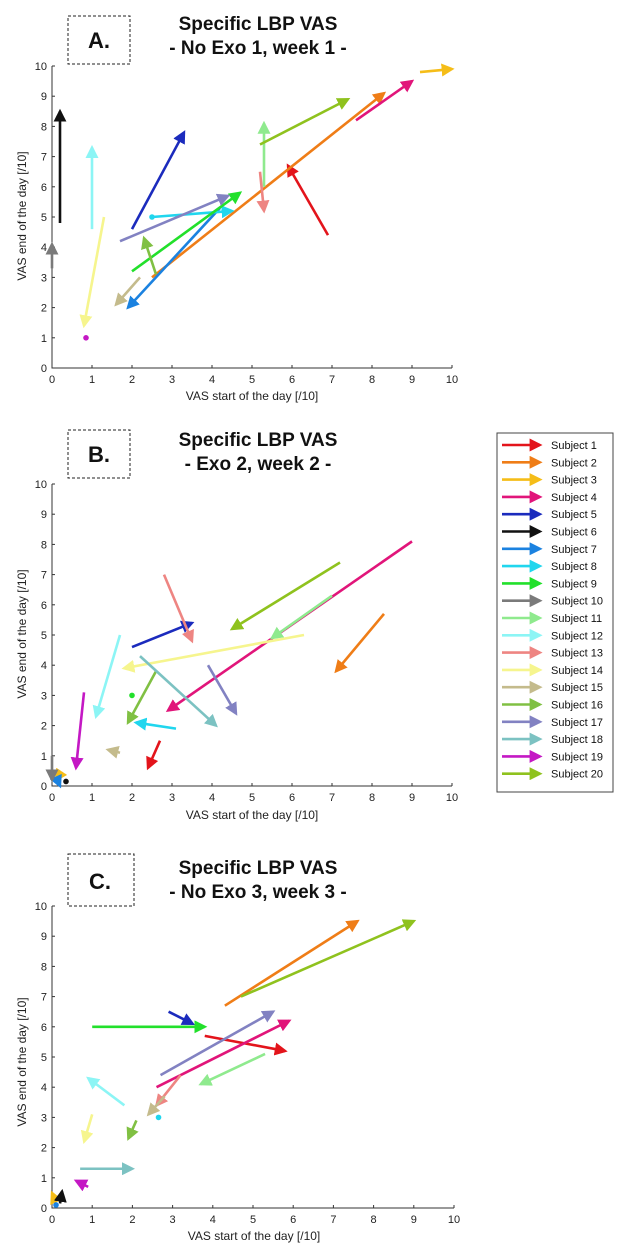  I want to click on legend-label: Subject 11, so click(576, 619).